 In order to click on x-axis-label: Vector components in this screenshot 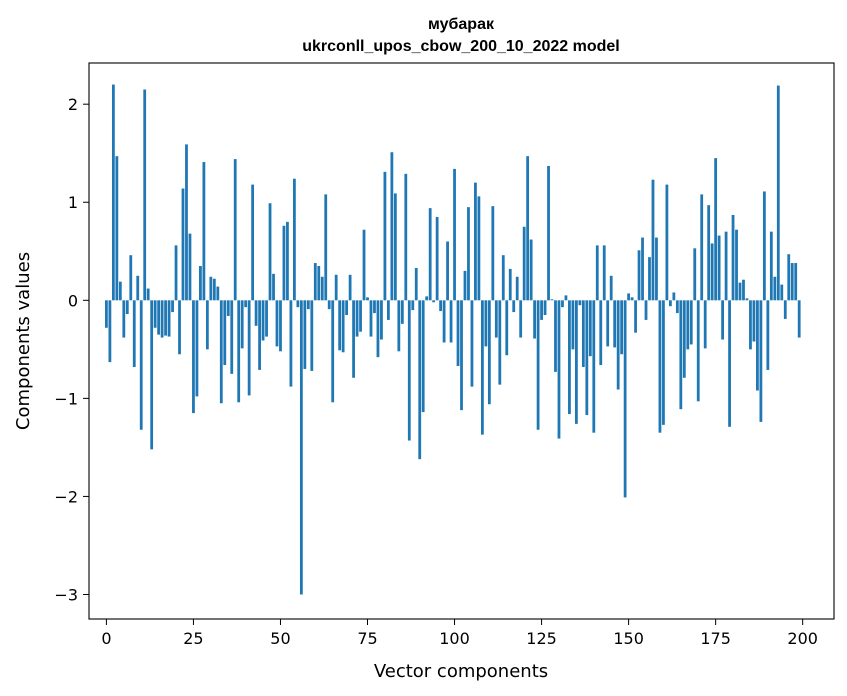, I will do `click(461, 671)`.